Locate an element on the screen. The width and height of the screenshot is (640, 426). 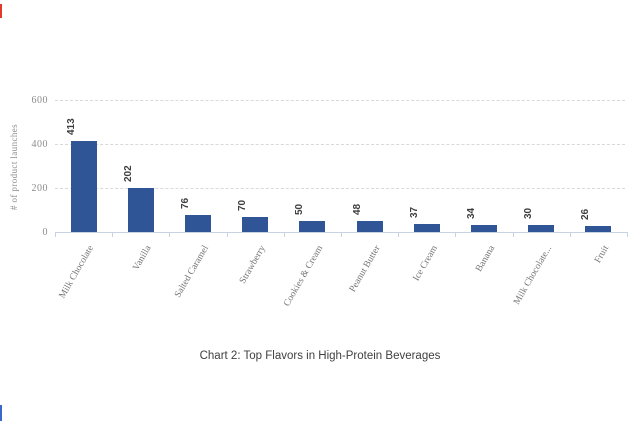
bar-value-label: 202 is located at coordinates (128, 173).